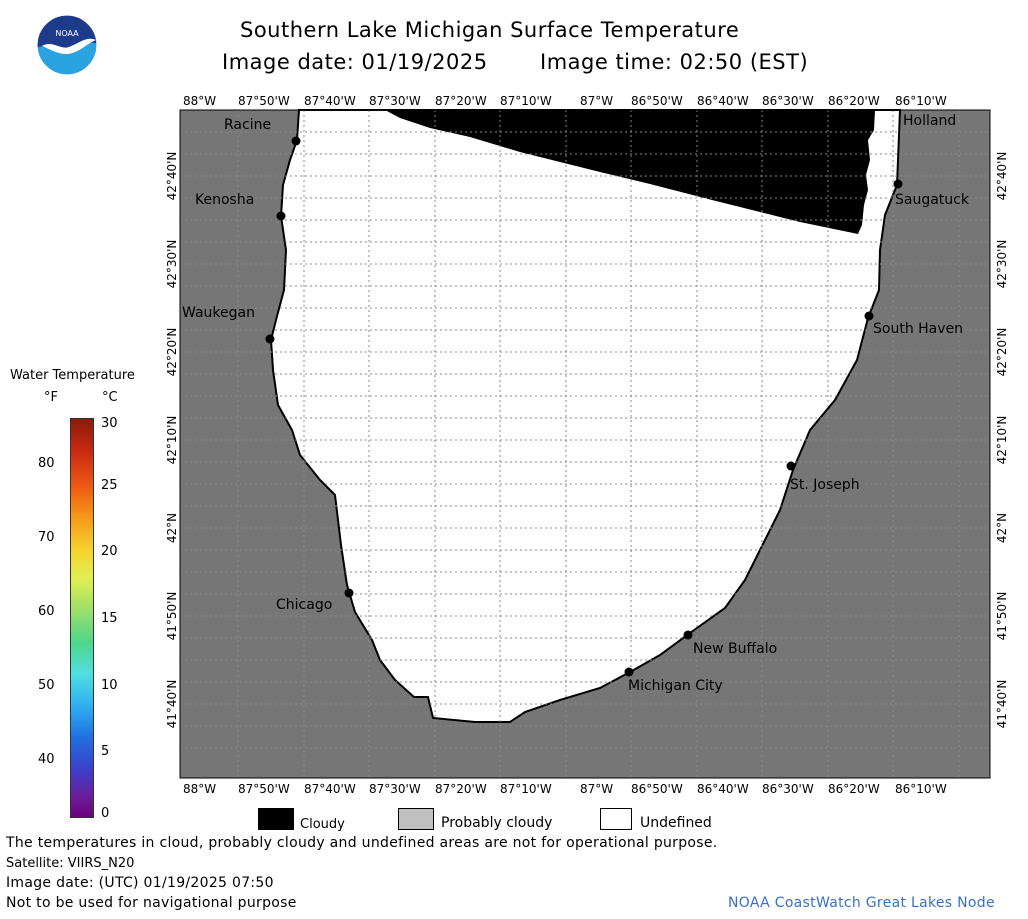 The height and width of the screenshot is (919, 1028). Describe the element at coordinates (70, 863) in the screenshot. I see `satellite-text: Satellite: VIIRS_N20` at that location.